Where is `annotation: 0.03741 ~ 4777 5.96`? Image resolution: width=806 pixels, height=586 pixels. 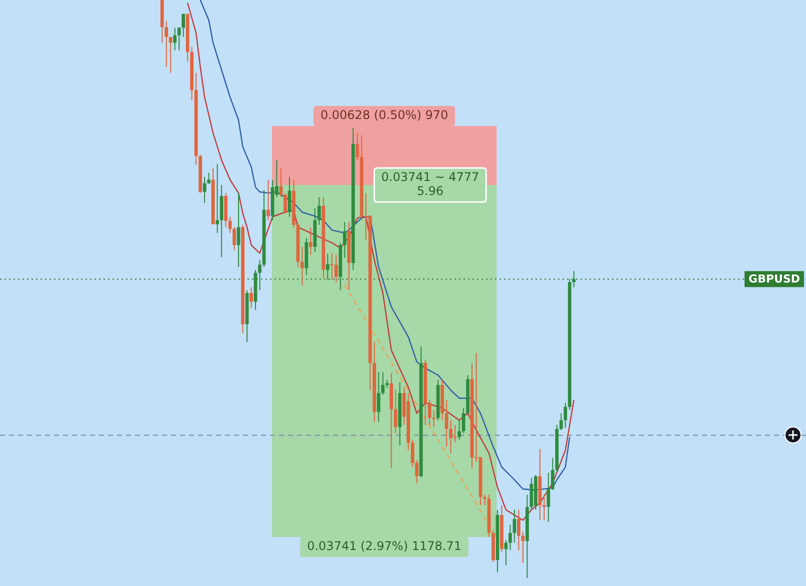 annotation: 0.03741 ~ 4777 5.96 is located at coordinates (430, 184).